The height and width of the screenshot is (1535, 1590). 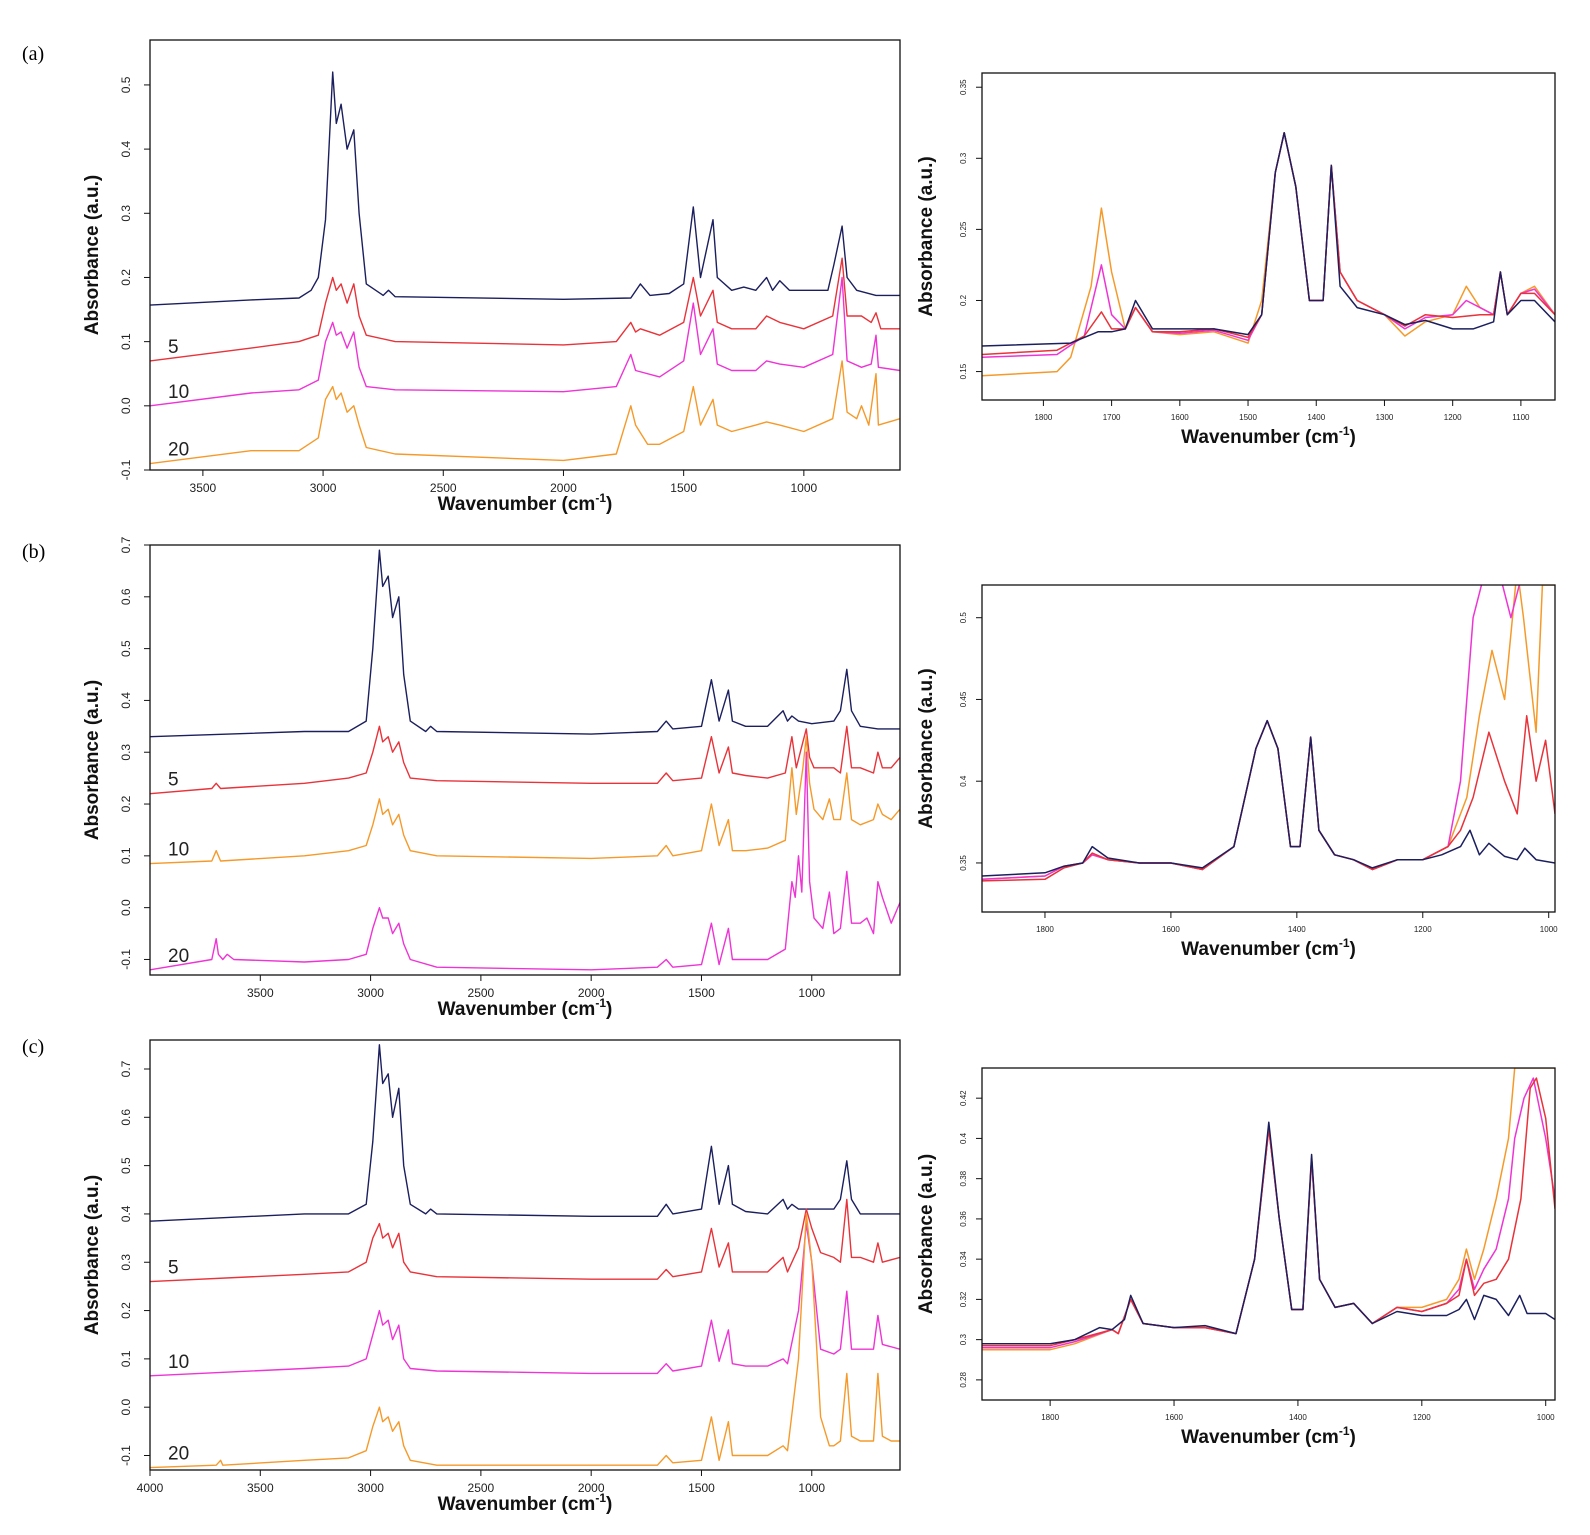 What do you see at coordinates (963, 229) in the screenshot?
I see `y-tick-label: 0.25` at bounding box center [963, 229].